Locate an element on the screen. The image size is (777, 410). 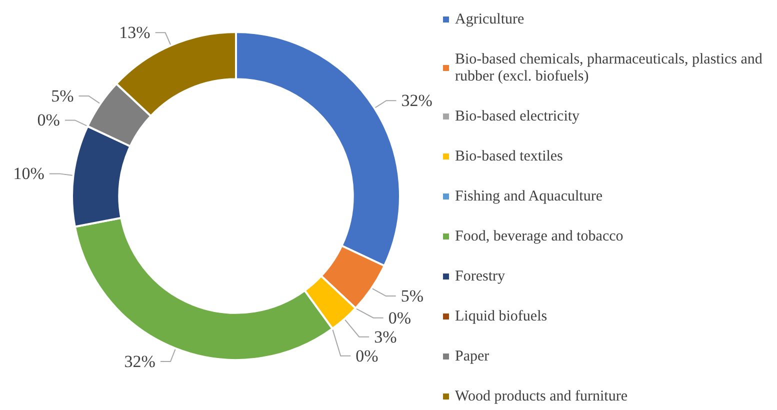
legend-label: Forestry is located at coordinates (480, 276).